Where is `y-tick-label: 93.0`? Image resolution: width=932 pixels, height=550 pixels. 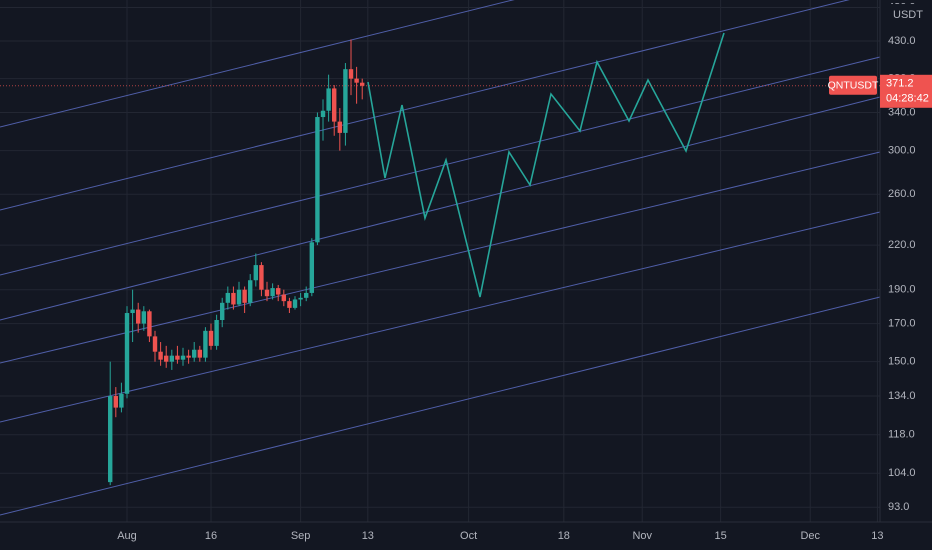 y-tick-label: 93.0 is located at coordinates (898, 507).